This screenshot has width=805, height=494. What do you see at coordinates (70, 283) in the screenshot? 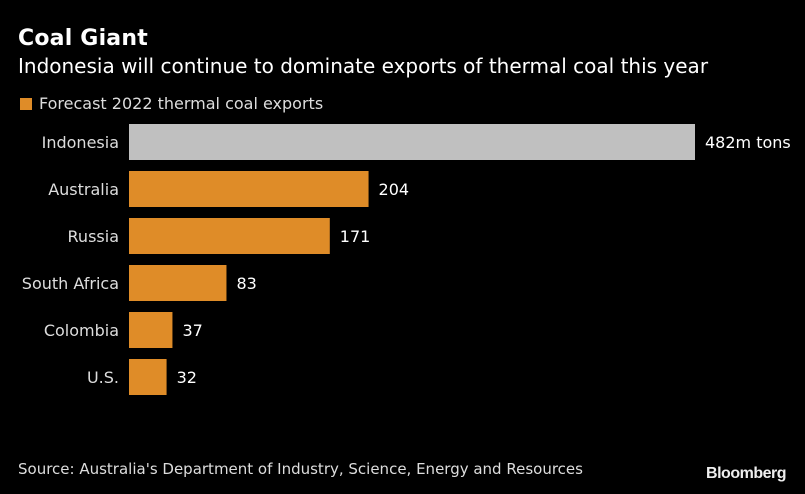
I see `category-label: South Africa` at bounding box center [70, 283].